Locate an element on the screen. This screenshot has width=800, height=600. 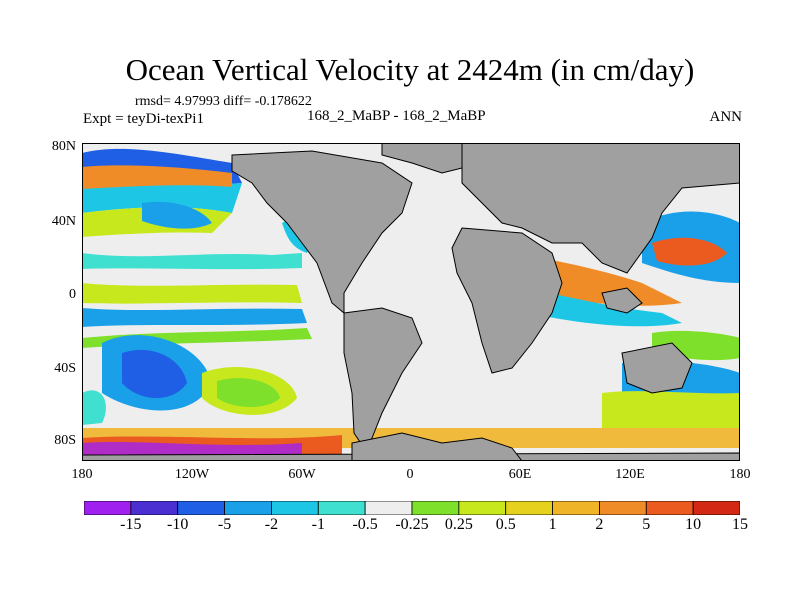
lon-label-120w: 120W is located at coordinates (192, 474).